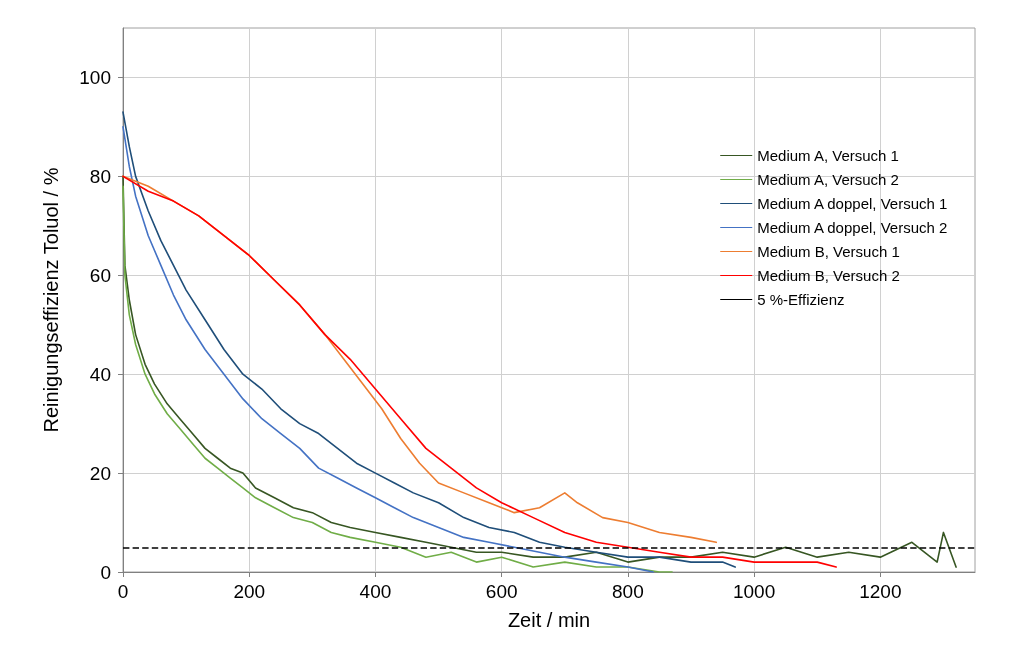  What do you see at coordinates (852, 203) in the screenshot?
I see `legend-label: Medium A doppel, Versuch 1` at bounding box center [852, 203].